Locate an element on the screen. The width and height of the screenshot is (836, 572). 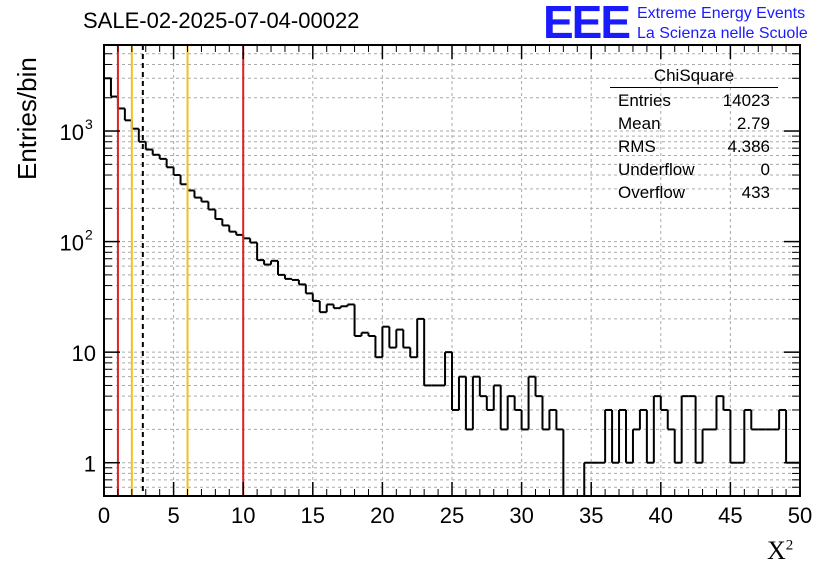
x-tick-label: 20 is located at coordinates (382, 515).